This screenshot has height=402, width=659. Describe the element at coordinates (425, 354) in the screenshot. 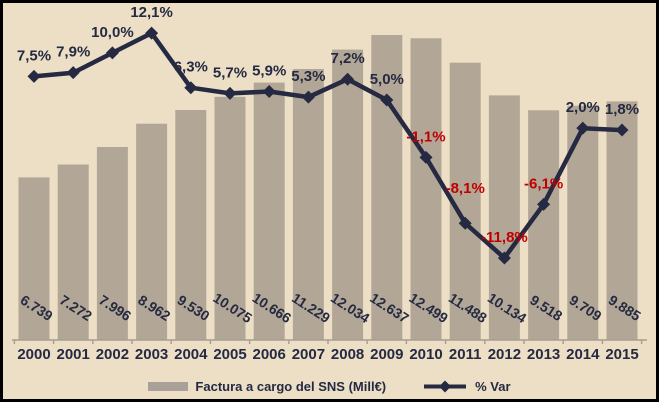

I see `year-label-2010: 2010` at that location.